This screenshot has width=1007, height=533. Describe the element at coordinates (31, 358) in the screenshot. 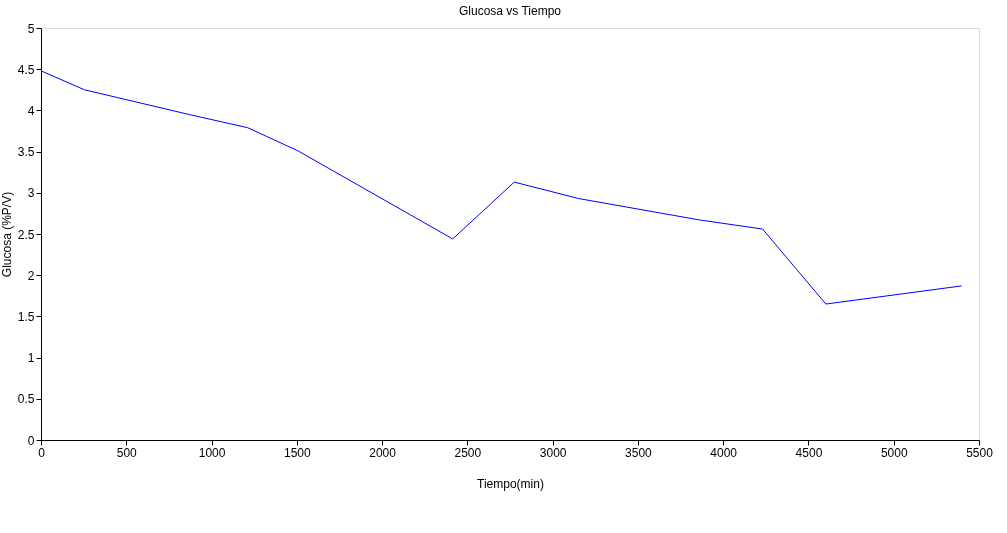

I see `y-tick-label: 1` at that location.